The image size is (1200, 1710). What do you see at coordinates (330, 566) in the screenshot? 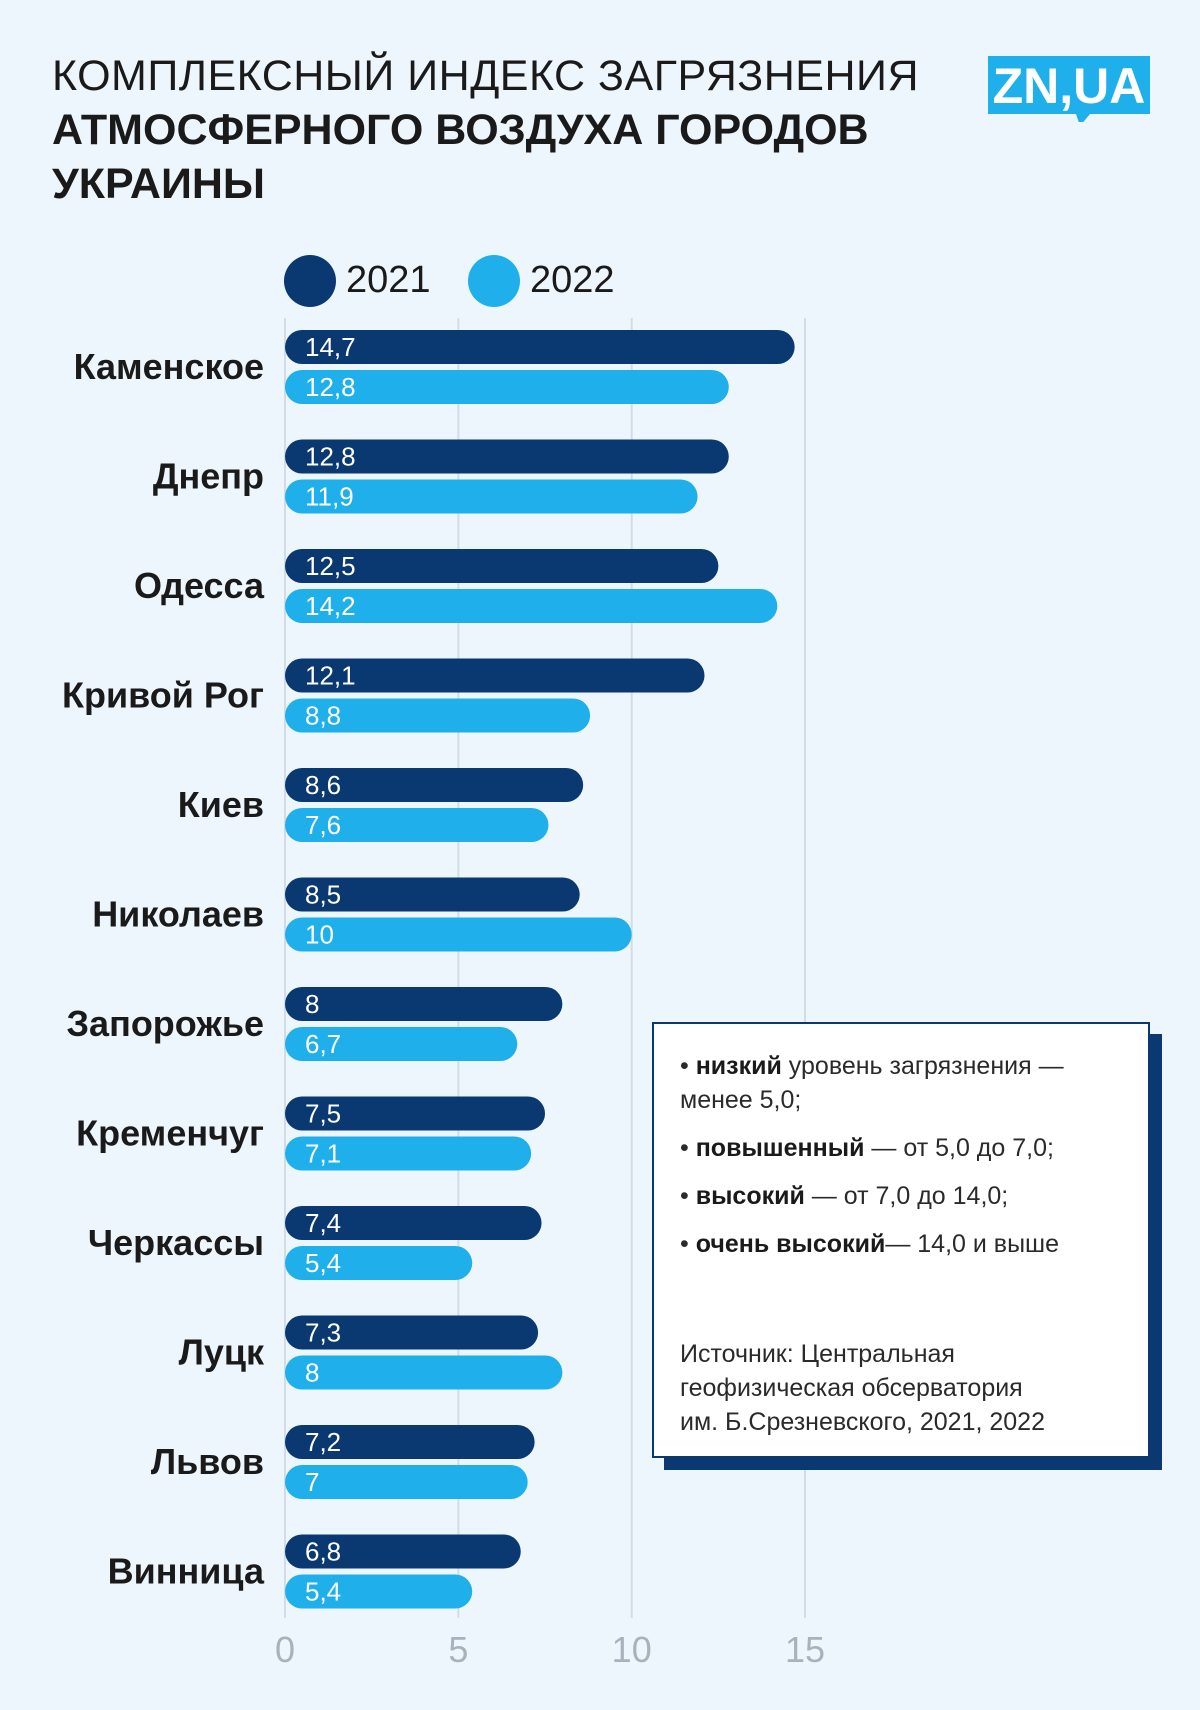
I see `bar-value-label: 12,5` at bounding box center [330, 566].